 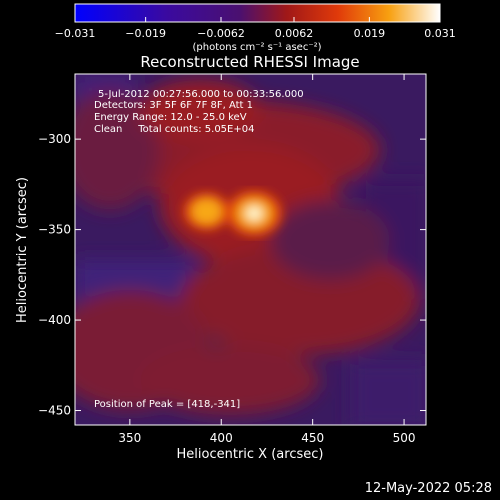 I want to click on annotation-energy: Energy Range: 12.0 - 25.0 keV, so click(x=170, y=117).